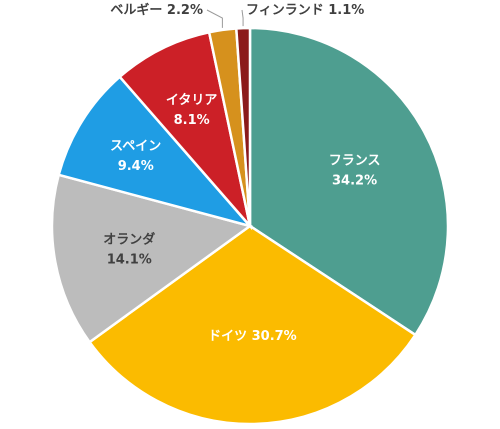 The width and height of the screenshot is (500, 429). I want to click on slice-value-2: 14.1%, so click(129, 259).